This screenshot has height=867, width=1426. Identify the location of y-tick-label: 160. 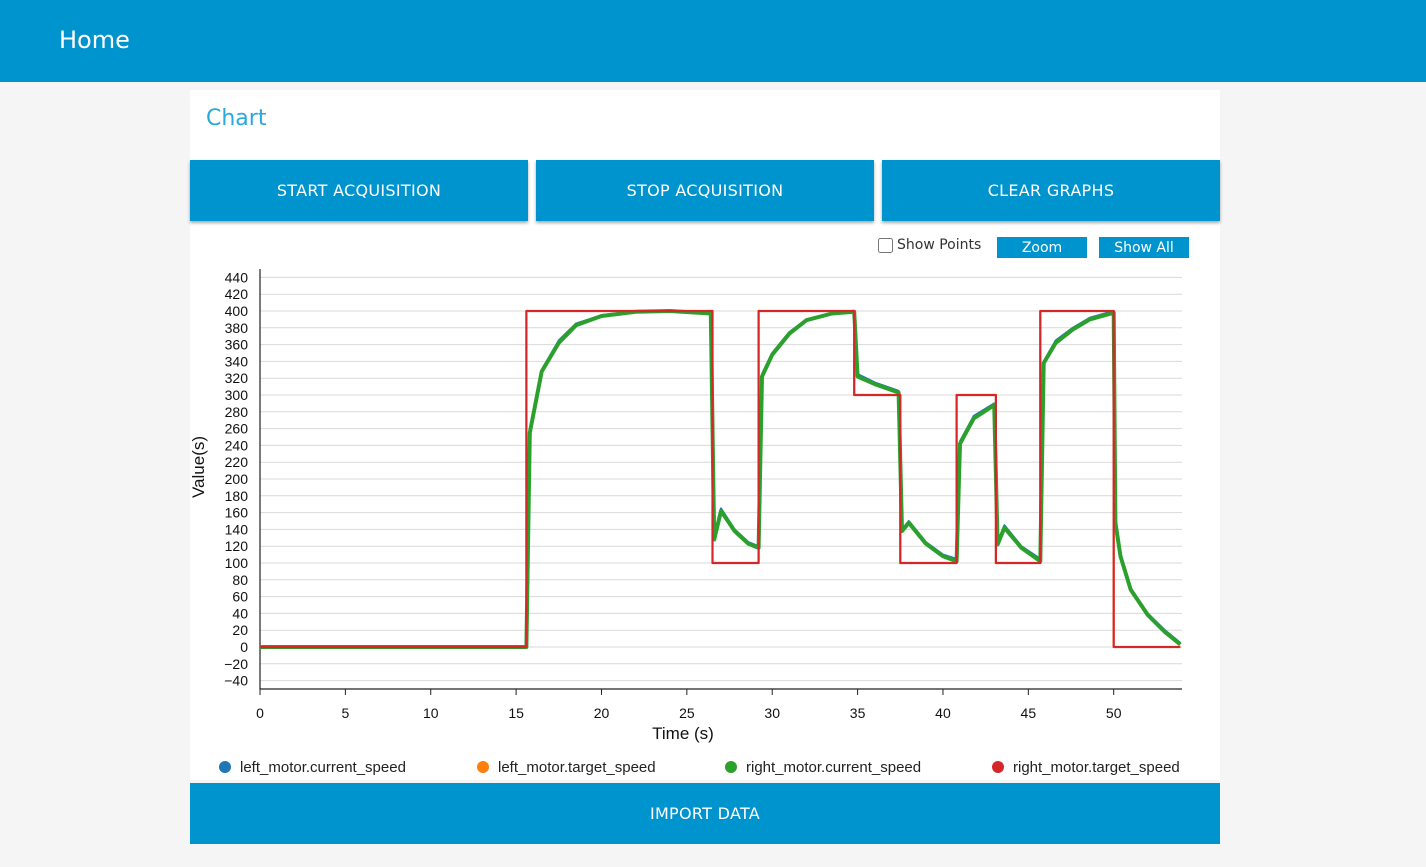
(237, 513).